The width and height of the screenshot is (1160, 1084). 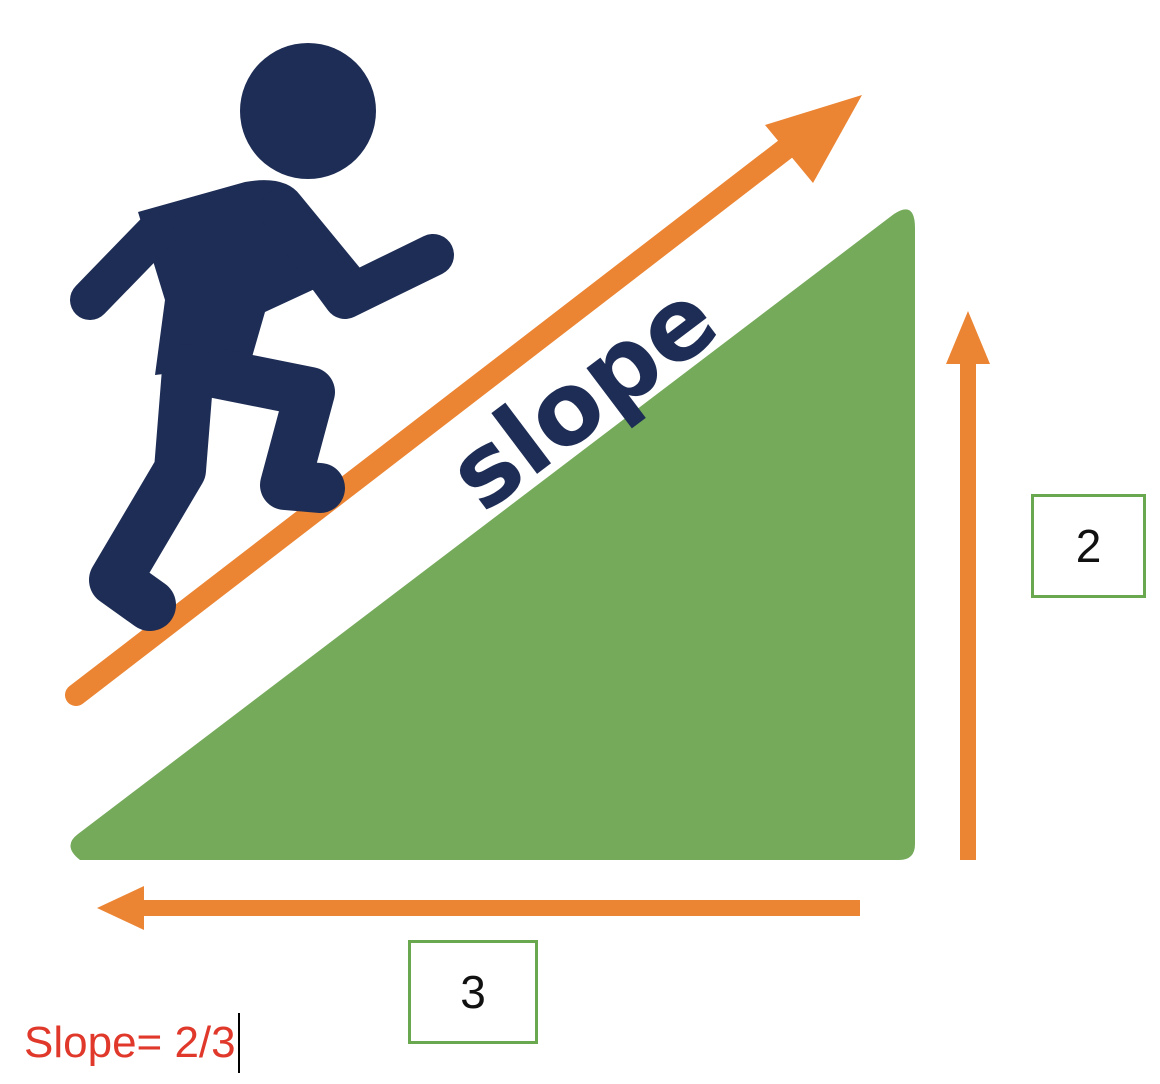 I want to click on figure-back-arm, so click(x=122, y=266).